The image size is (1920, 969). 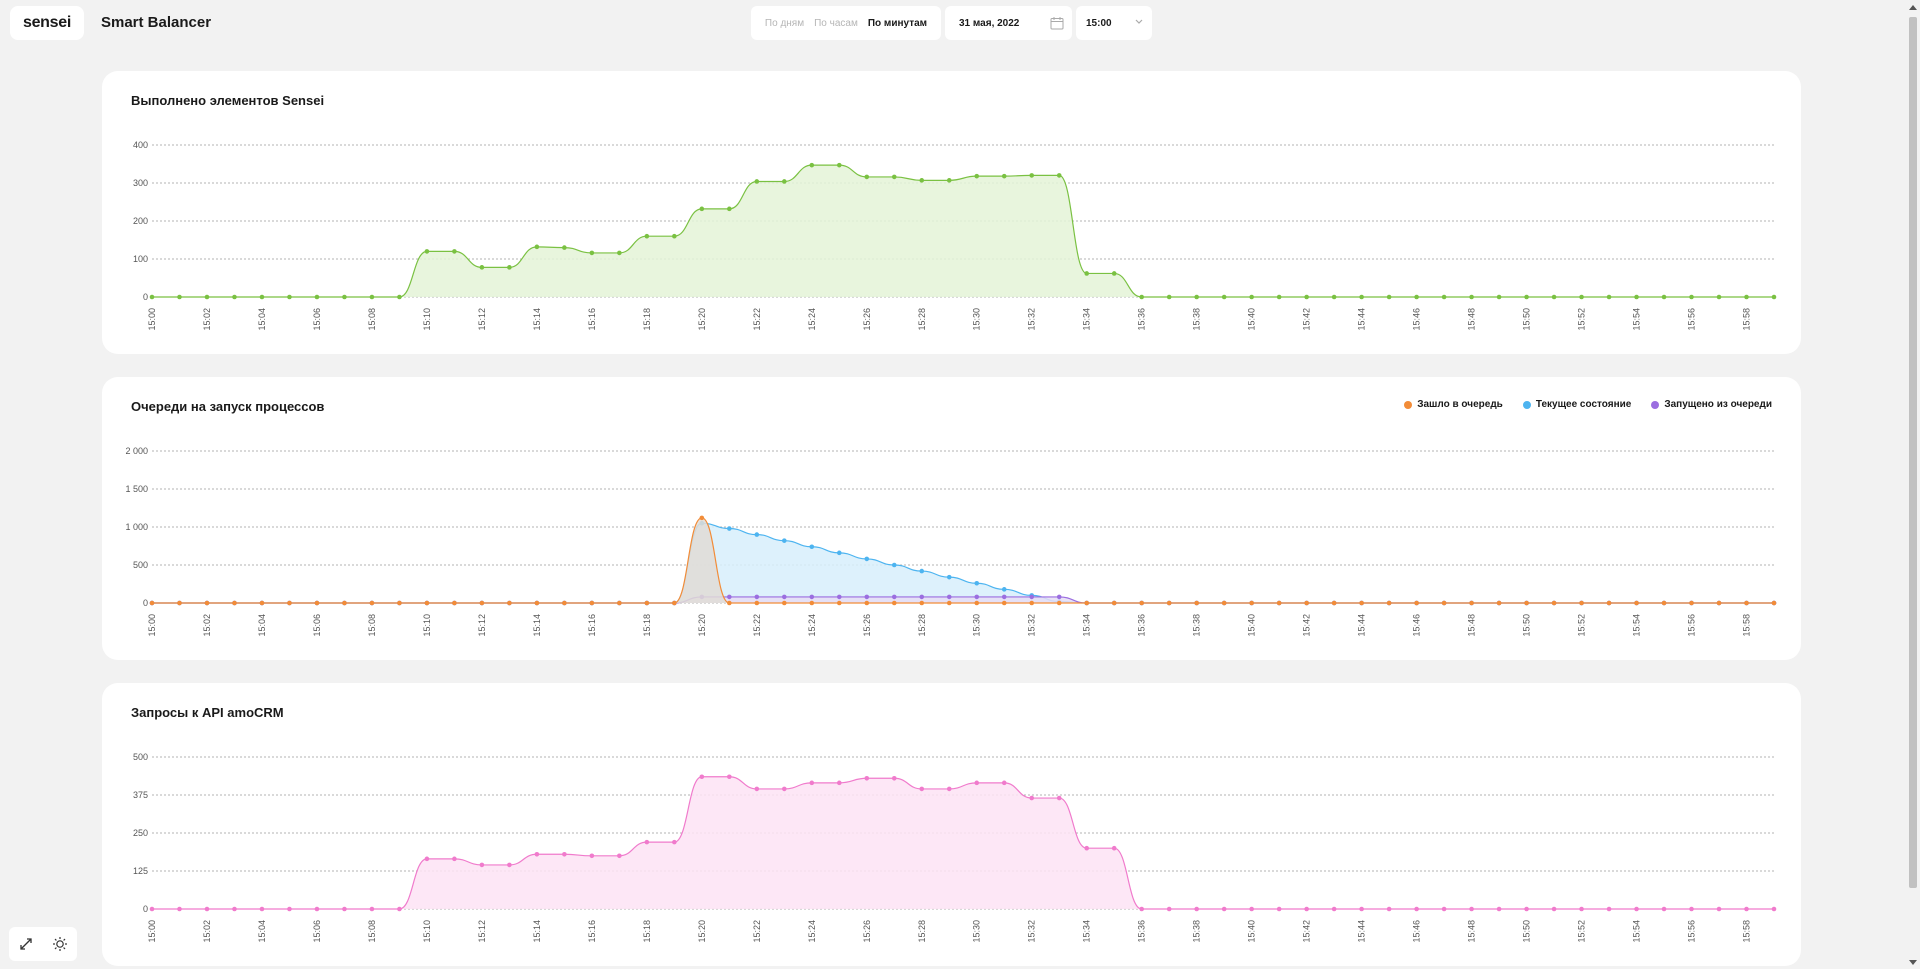 What do you see at coordinates (60, 944) in the screenshot?
I see `theme-toggle-icon` at bounding box center [60, 944].